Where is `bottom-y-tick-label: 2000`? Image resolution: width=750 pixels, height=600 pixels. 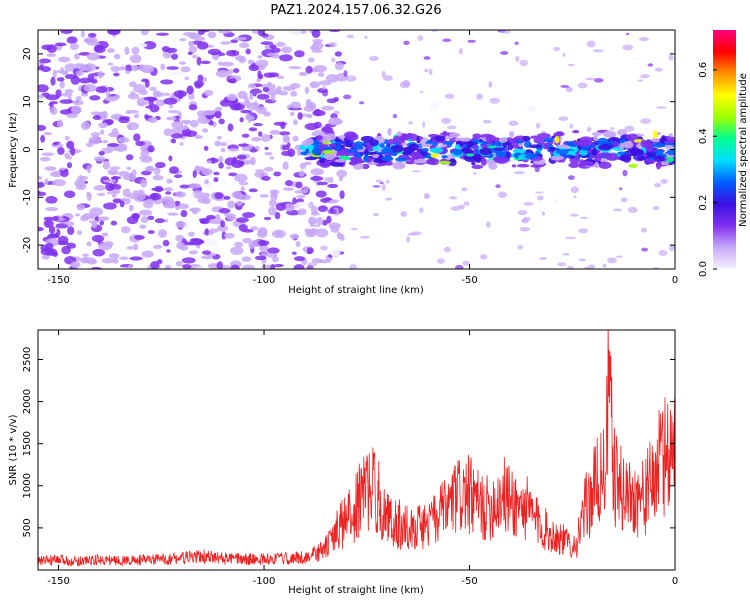 bottom-y-tick-label: 2000 is located at coordinates (27, 401).